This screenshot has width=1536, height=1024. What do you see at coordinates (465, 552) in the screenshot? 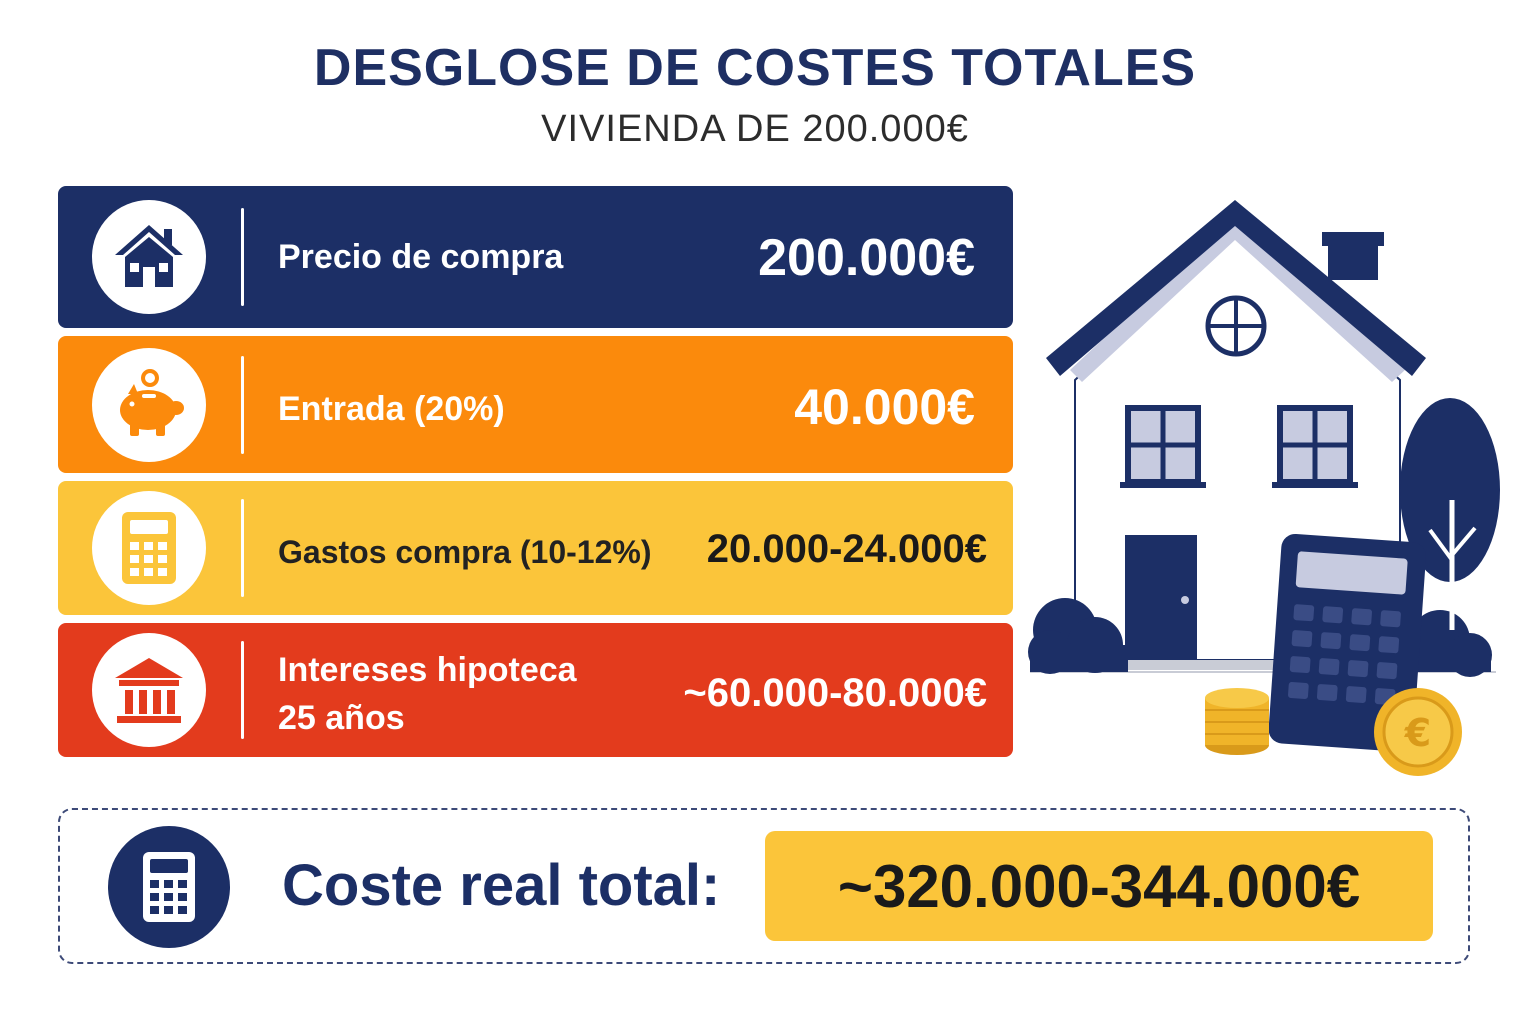
I see `row-label: Gastos compra (10-12%)` at bounding box center [465, 552].